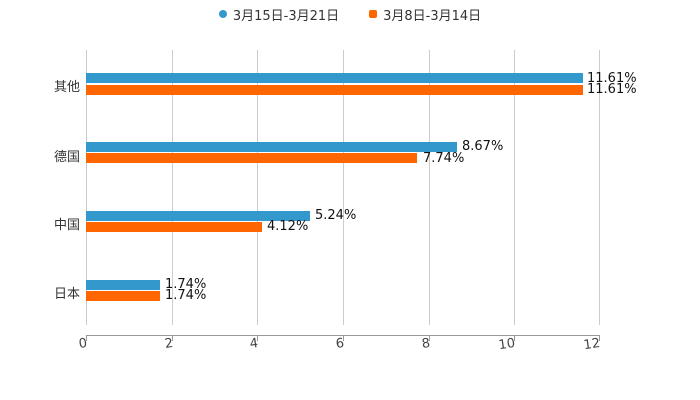 The width and height of the screenshot is (700, 400). What do you see at coordinates (254, 344) in the screenshot?
I see `x-tick-label: 4` at bounding box center [254, 344].